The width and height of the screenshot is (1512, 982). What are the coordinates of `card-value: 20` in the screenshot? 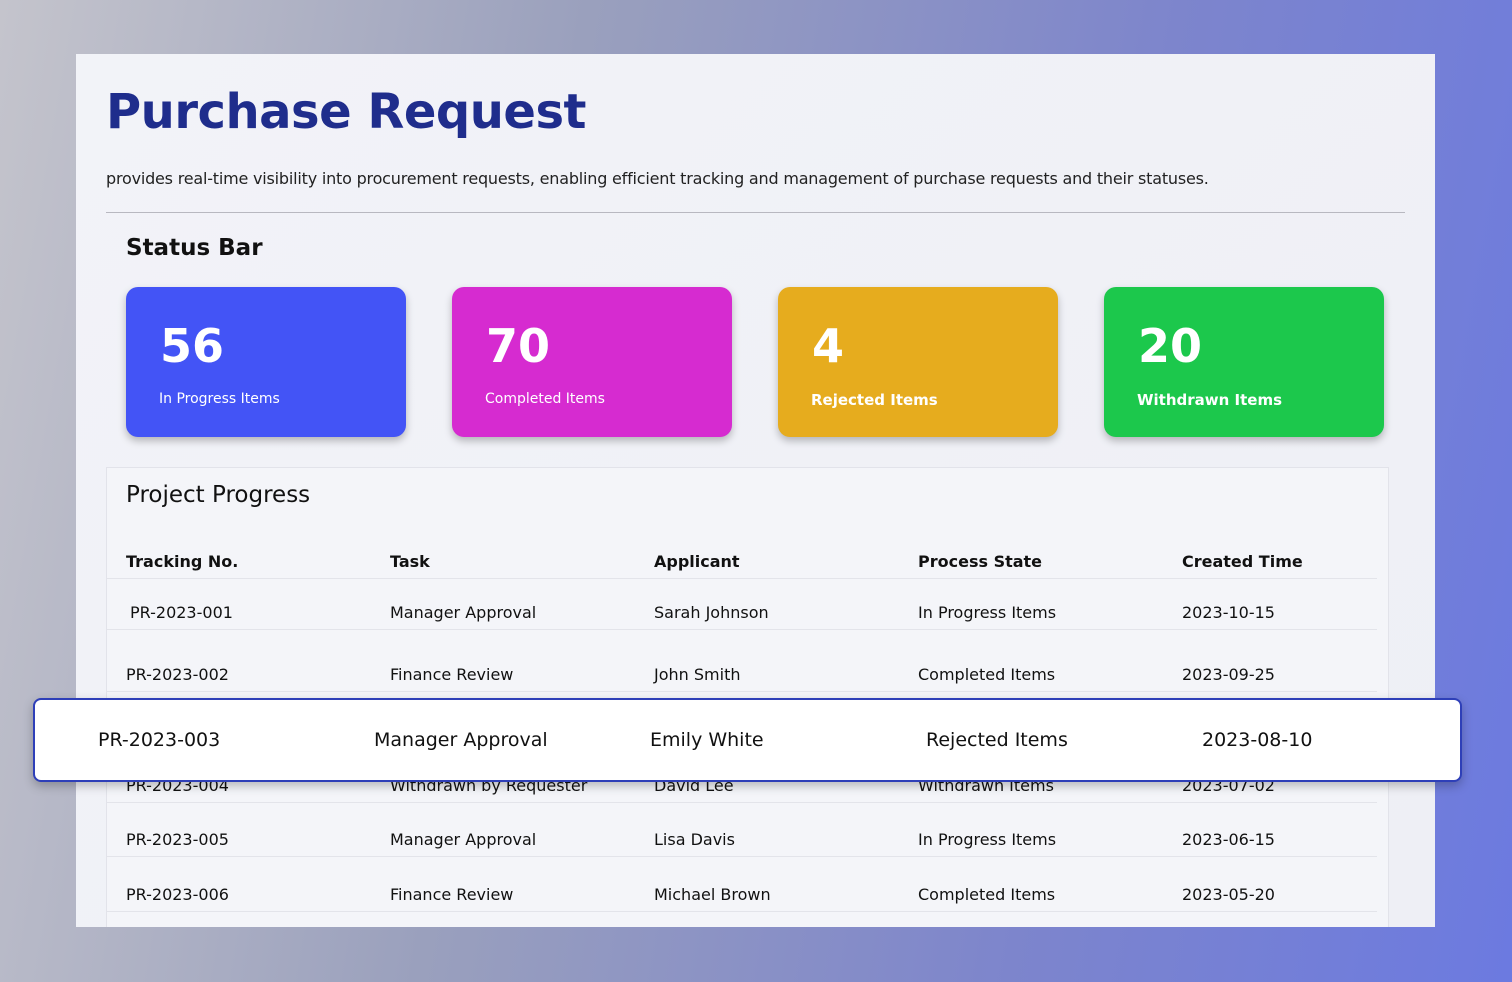 It's located at (1170, 346).